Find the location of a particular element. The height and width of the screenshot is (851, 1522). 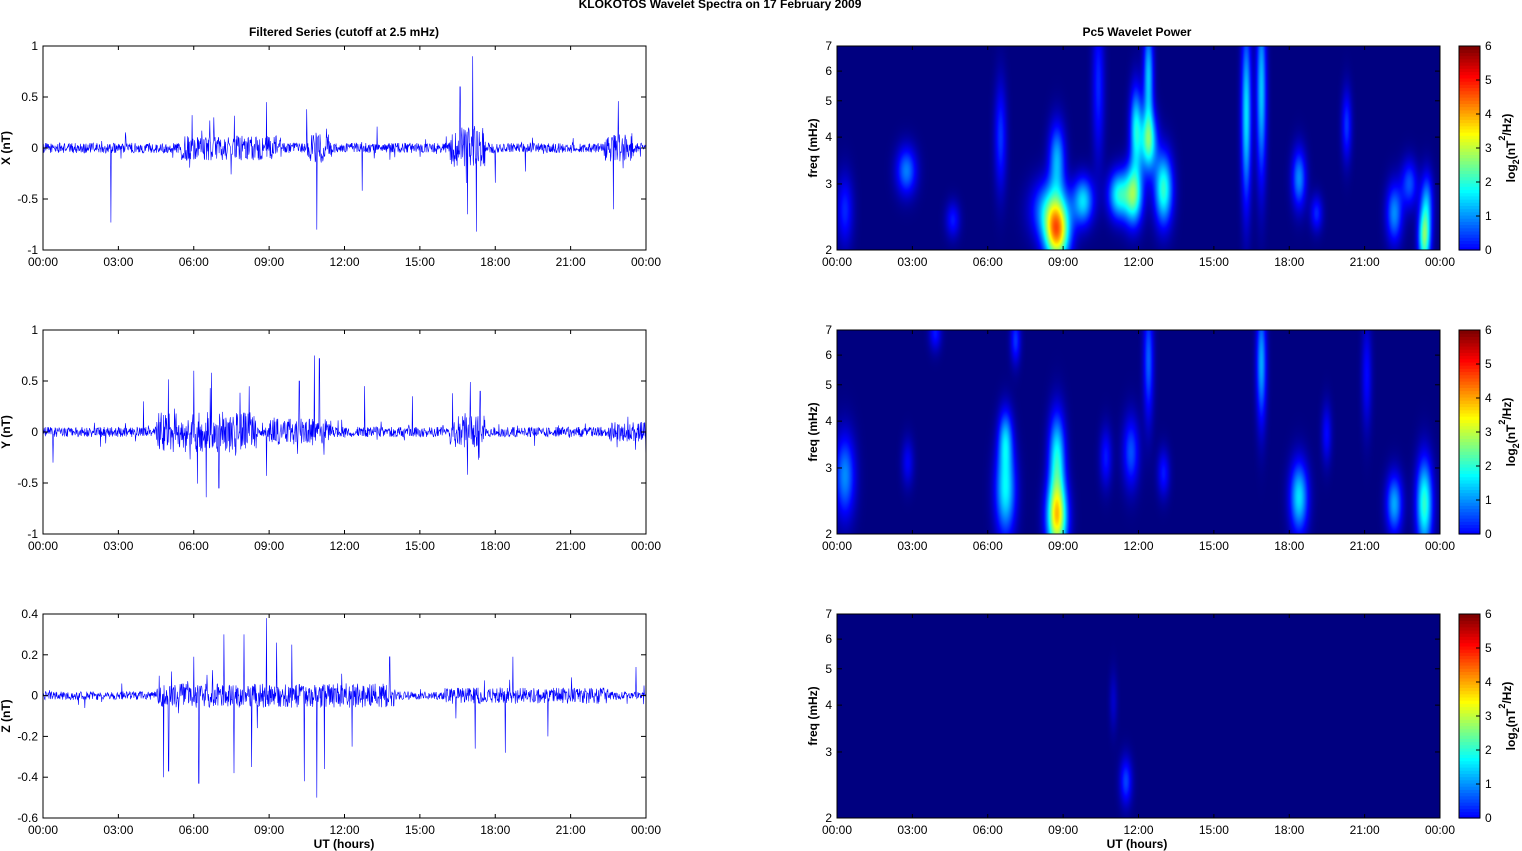

z-wavelet-power-xtick-label-4: 12:00 is located at coordinates (1138, 830).